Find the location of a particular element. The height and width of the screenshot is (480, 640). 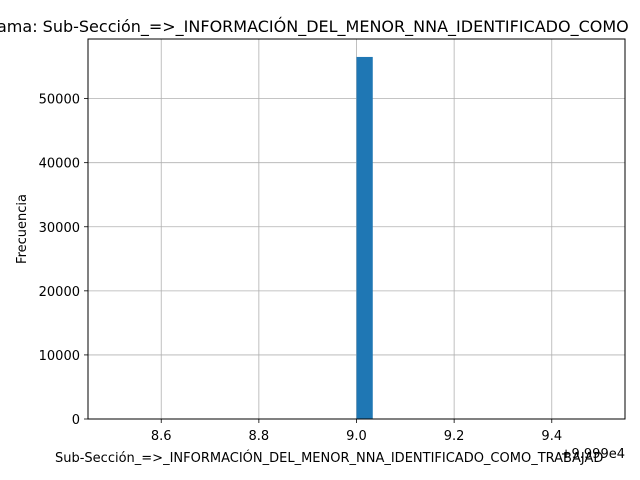

x-tick-label: 9.0 is located at coordinates (356, 436).